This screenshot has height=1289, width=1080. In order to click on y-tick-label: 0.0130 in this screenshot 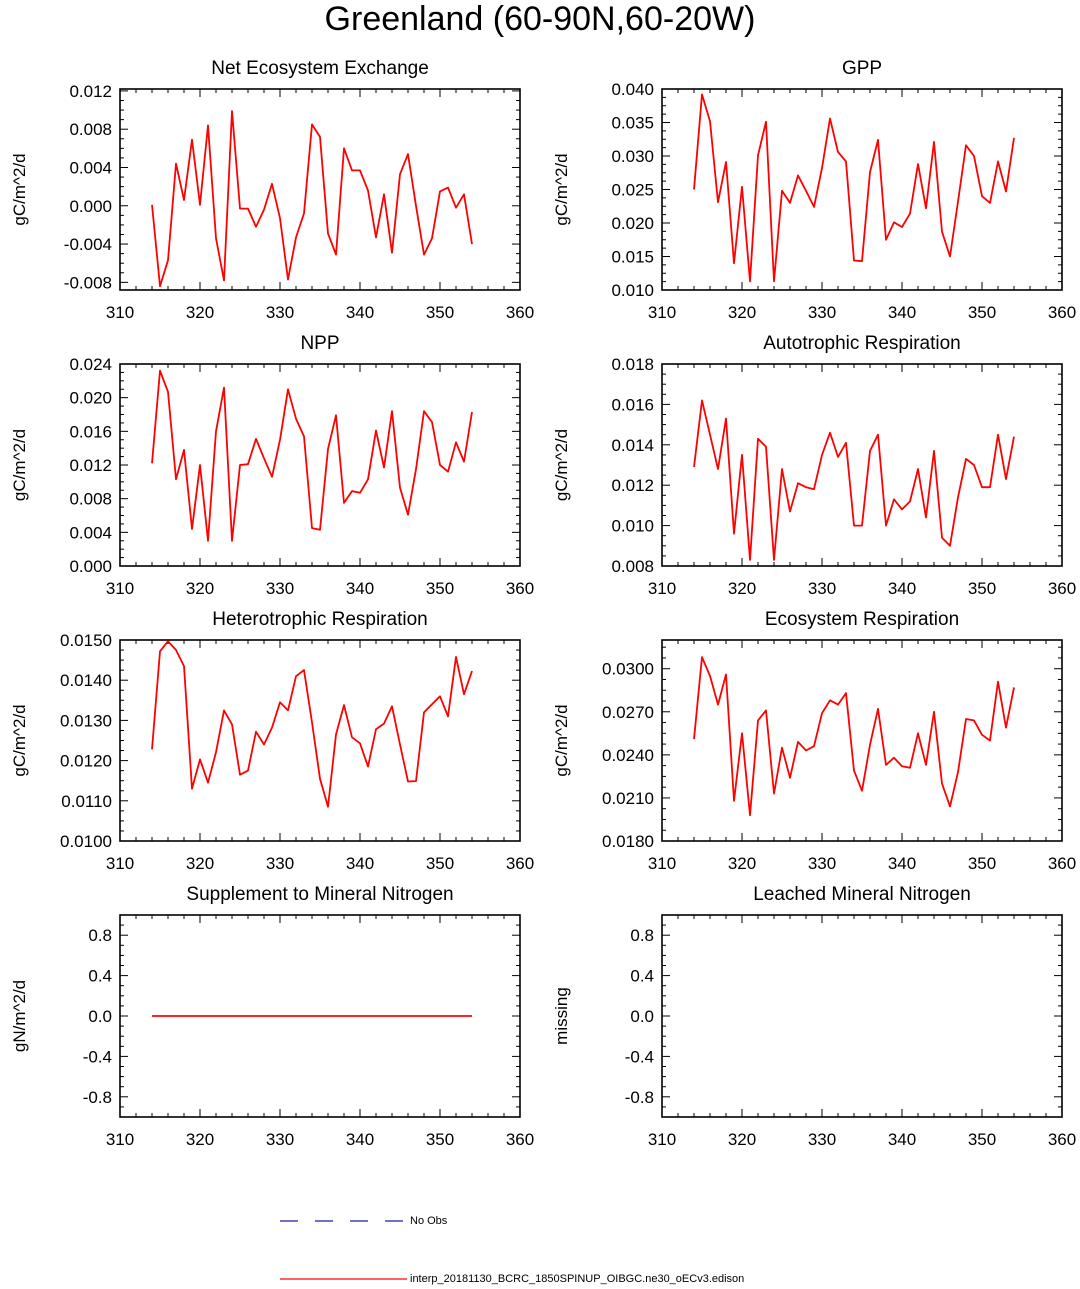, I will do `click(86, 720)`.